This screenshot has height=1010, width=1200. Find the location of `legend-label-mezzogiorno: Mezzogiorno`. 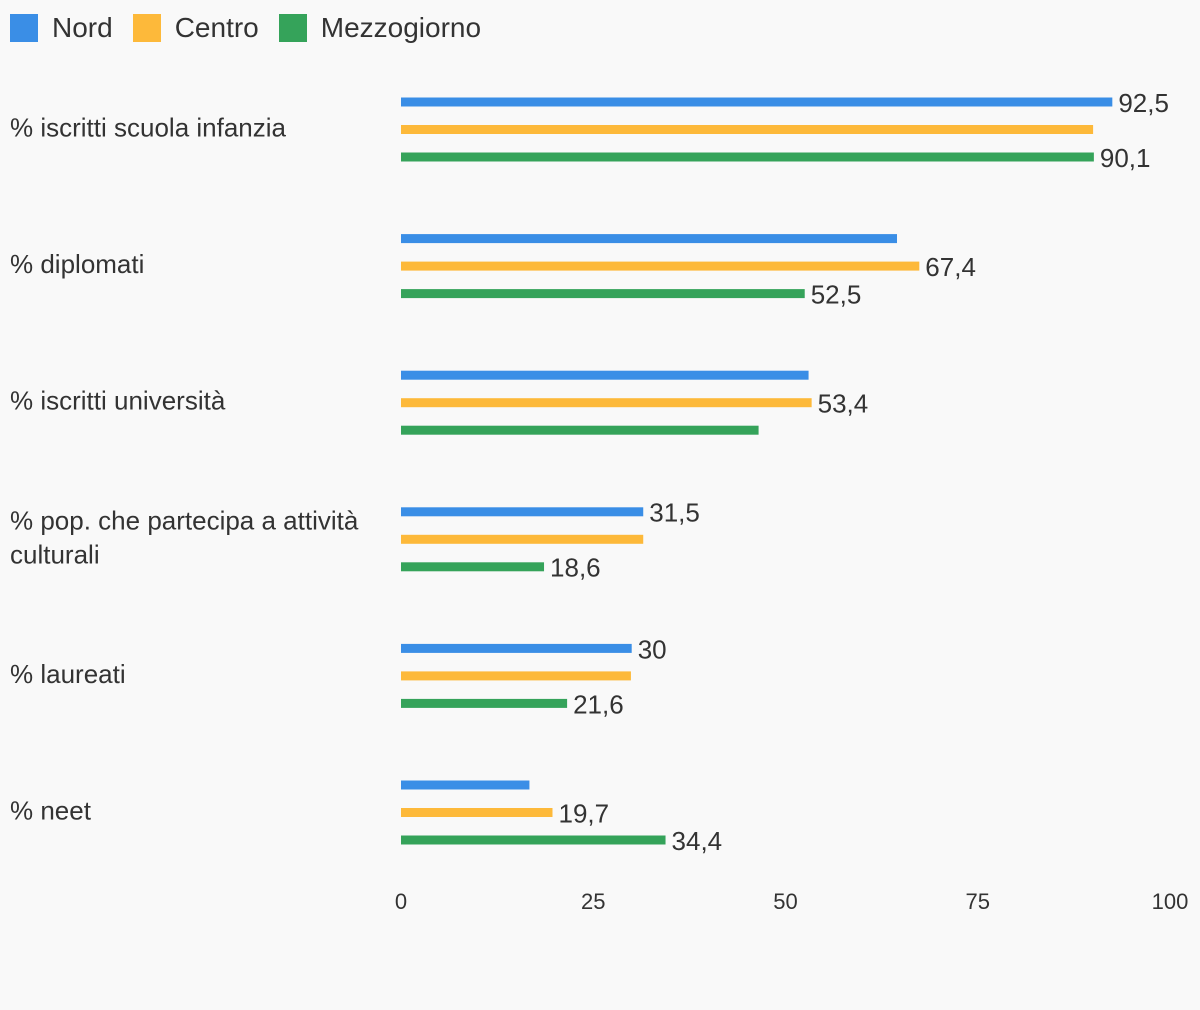

legend-label-mezzogiorno: Mezzogiorno is located at coordinates (401, 27).